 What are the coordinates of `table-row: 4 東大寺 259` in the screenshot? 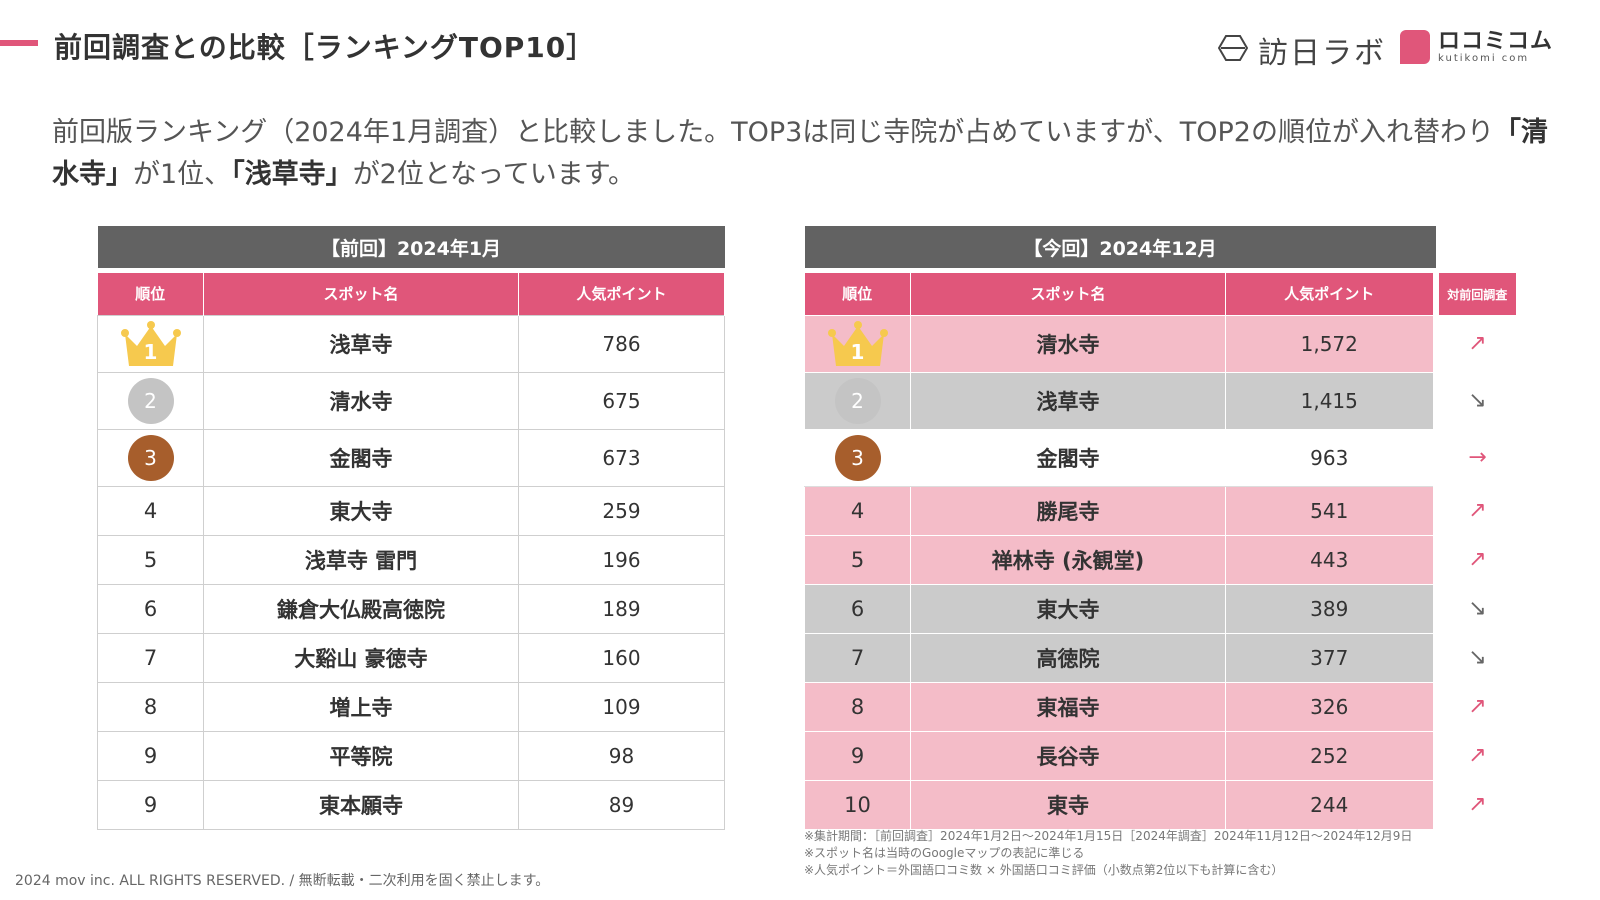 It's located at (411, 510).